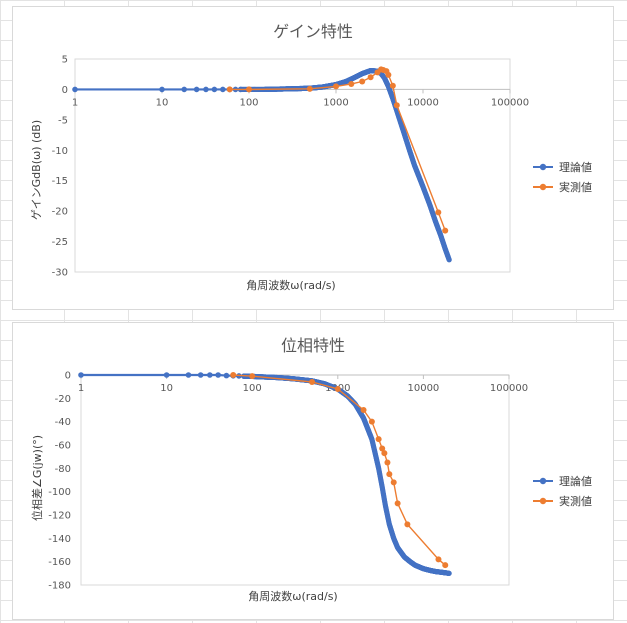 This screenshot has height=623, width=627. I want to click on y-tick-label: -40, so click(63, 422).